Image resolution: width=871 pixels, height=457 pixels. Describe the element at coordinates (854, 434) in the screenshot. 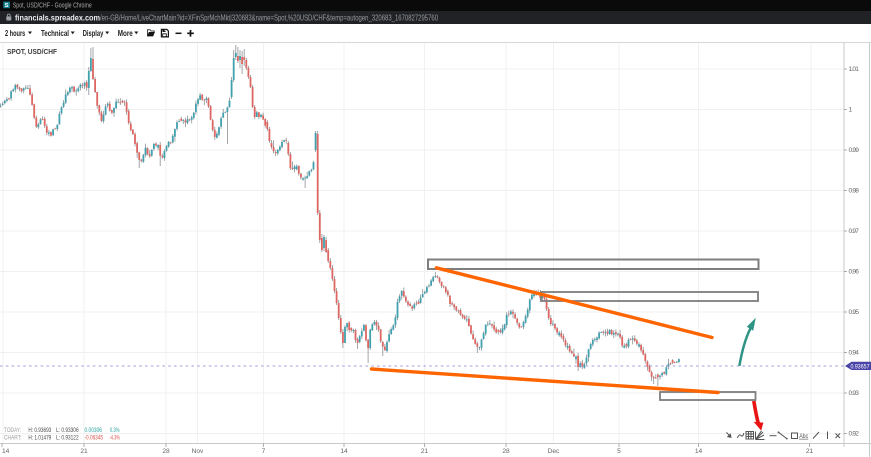

I see `svg-text: 0.92` at that location.